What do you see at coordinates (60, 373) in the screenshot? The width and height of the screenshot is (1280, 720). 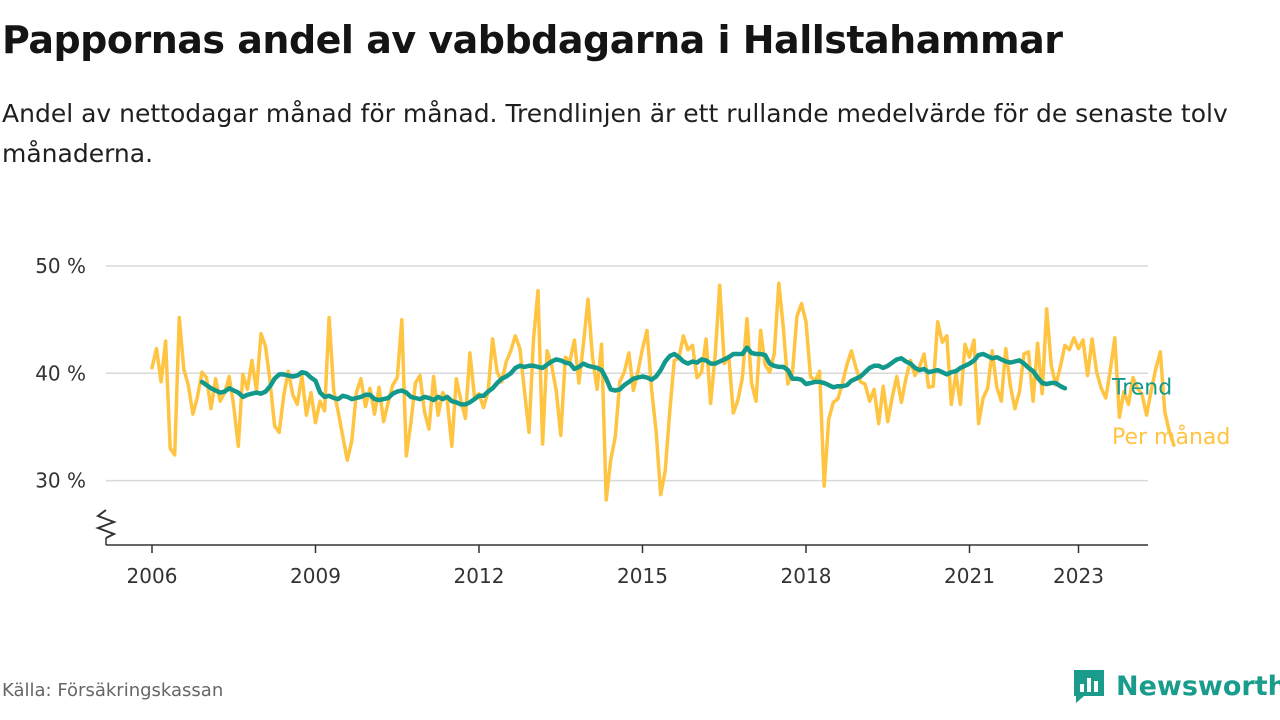 I see `y-tick-label: 40 %` at bounding box center [60, 373].